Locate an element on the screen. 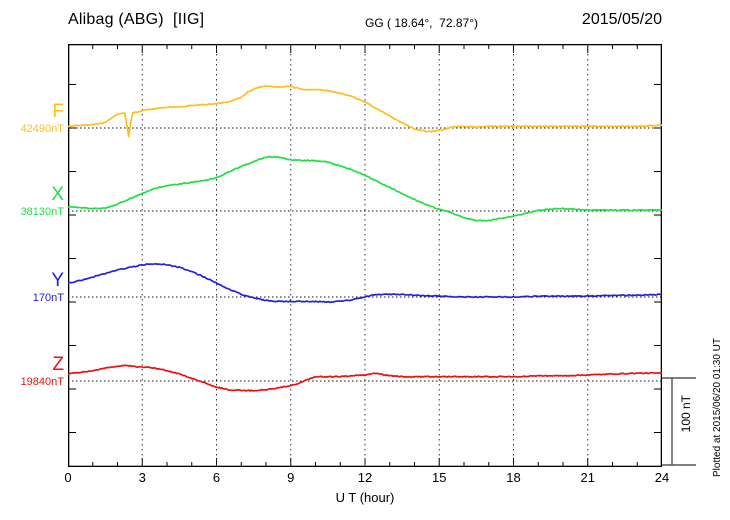 This screenshot has height=520, width=730. plotted-at-timestamp: Plotted at 2015/06/20 01:30 UT is located at coordinates (717, 407).